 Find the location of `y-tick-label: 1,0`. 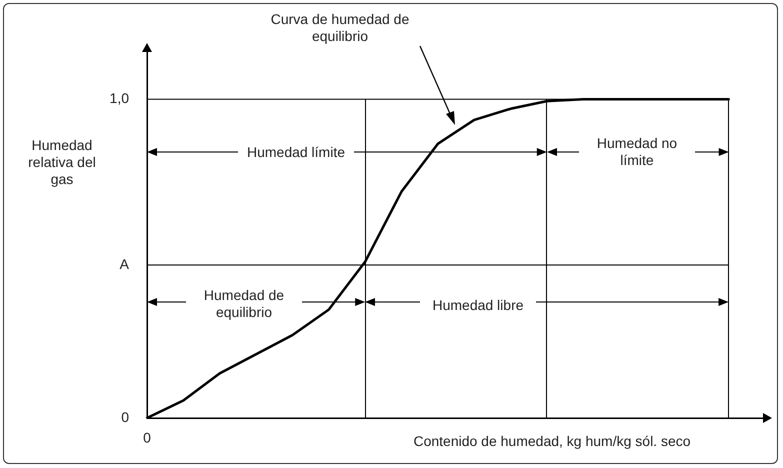

y-tick-label: 1,0 is located at coordinates (120, 98).